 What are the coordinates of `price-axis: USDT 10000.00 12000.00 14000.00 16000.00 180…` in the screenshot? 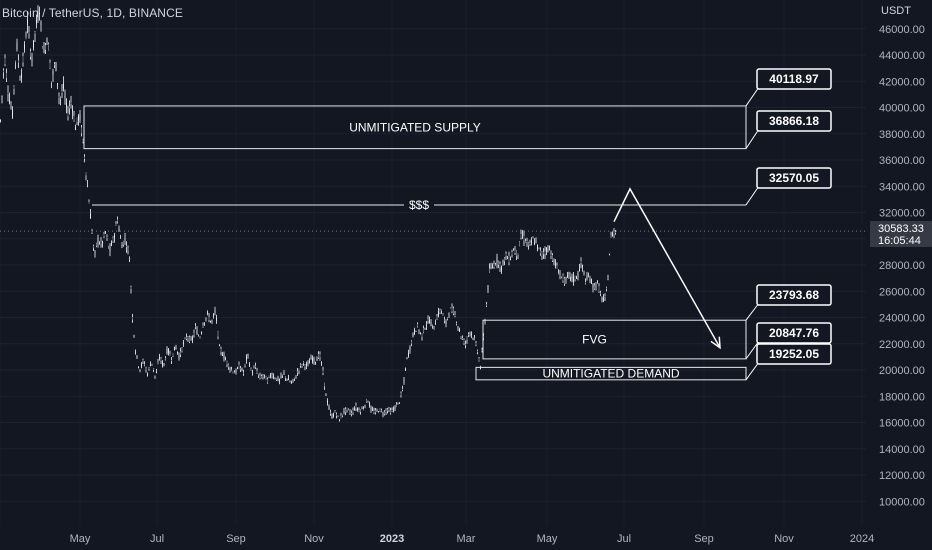 It's located at (902, 256).